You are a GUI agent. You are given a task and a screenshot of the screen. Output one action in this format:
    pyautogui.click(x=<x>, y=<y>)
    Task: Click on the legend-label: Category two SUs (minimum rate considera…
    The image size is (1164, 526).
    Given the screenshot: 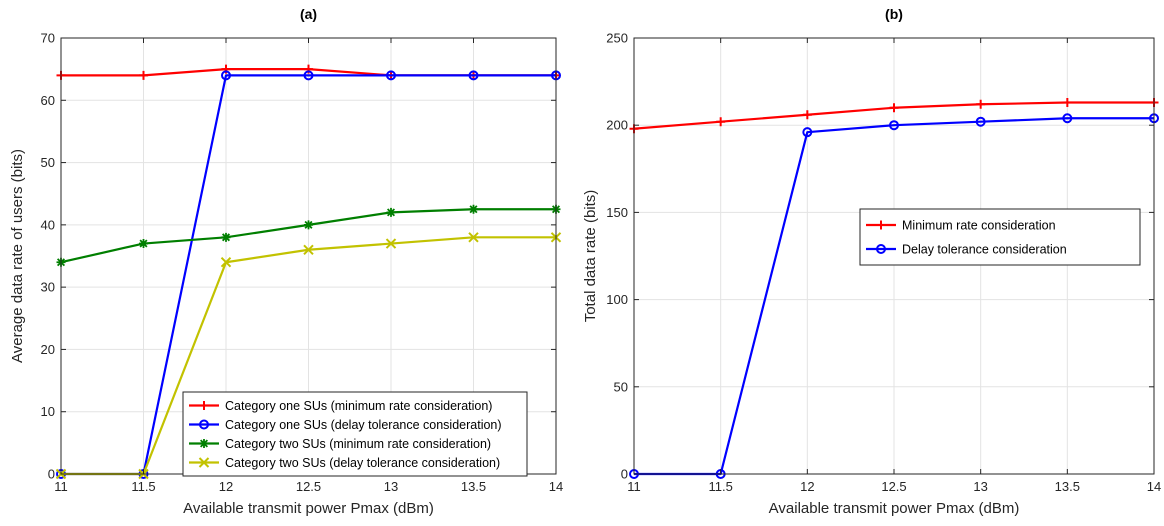 What is the action you would take?
    pyautogui.click(x=358, y=444)
    